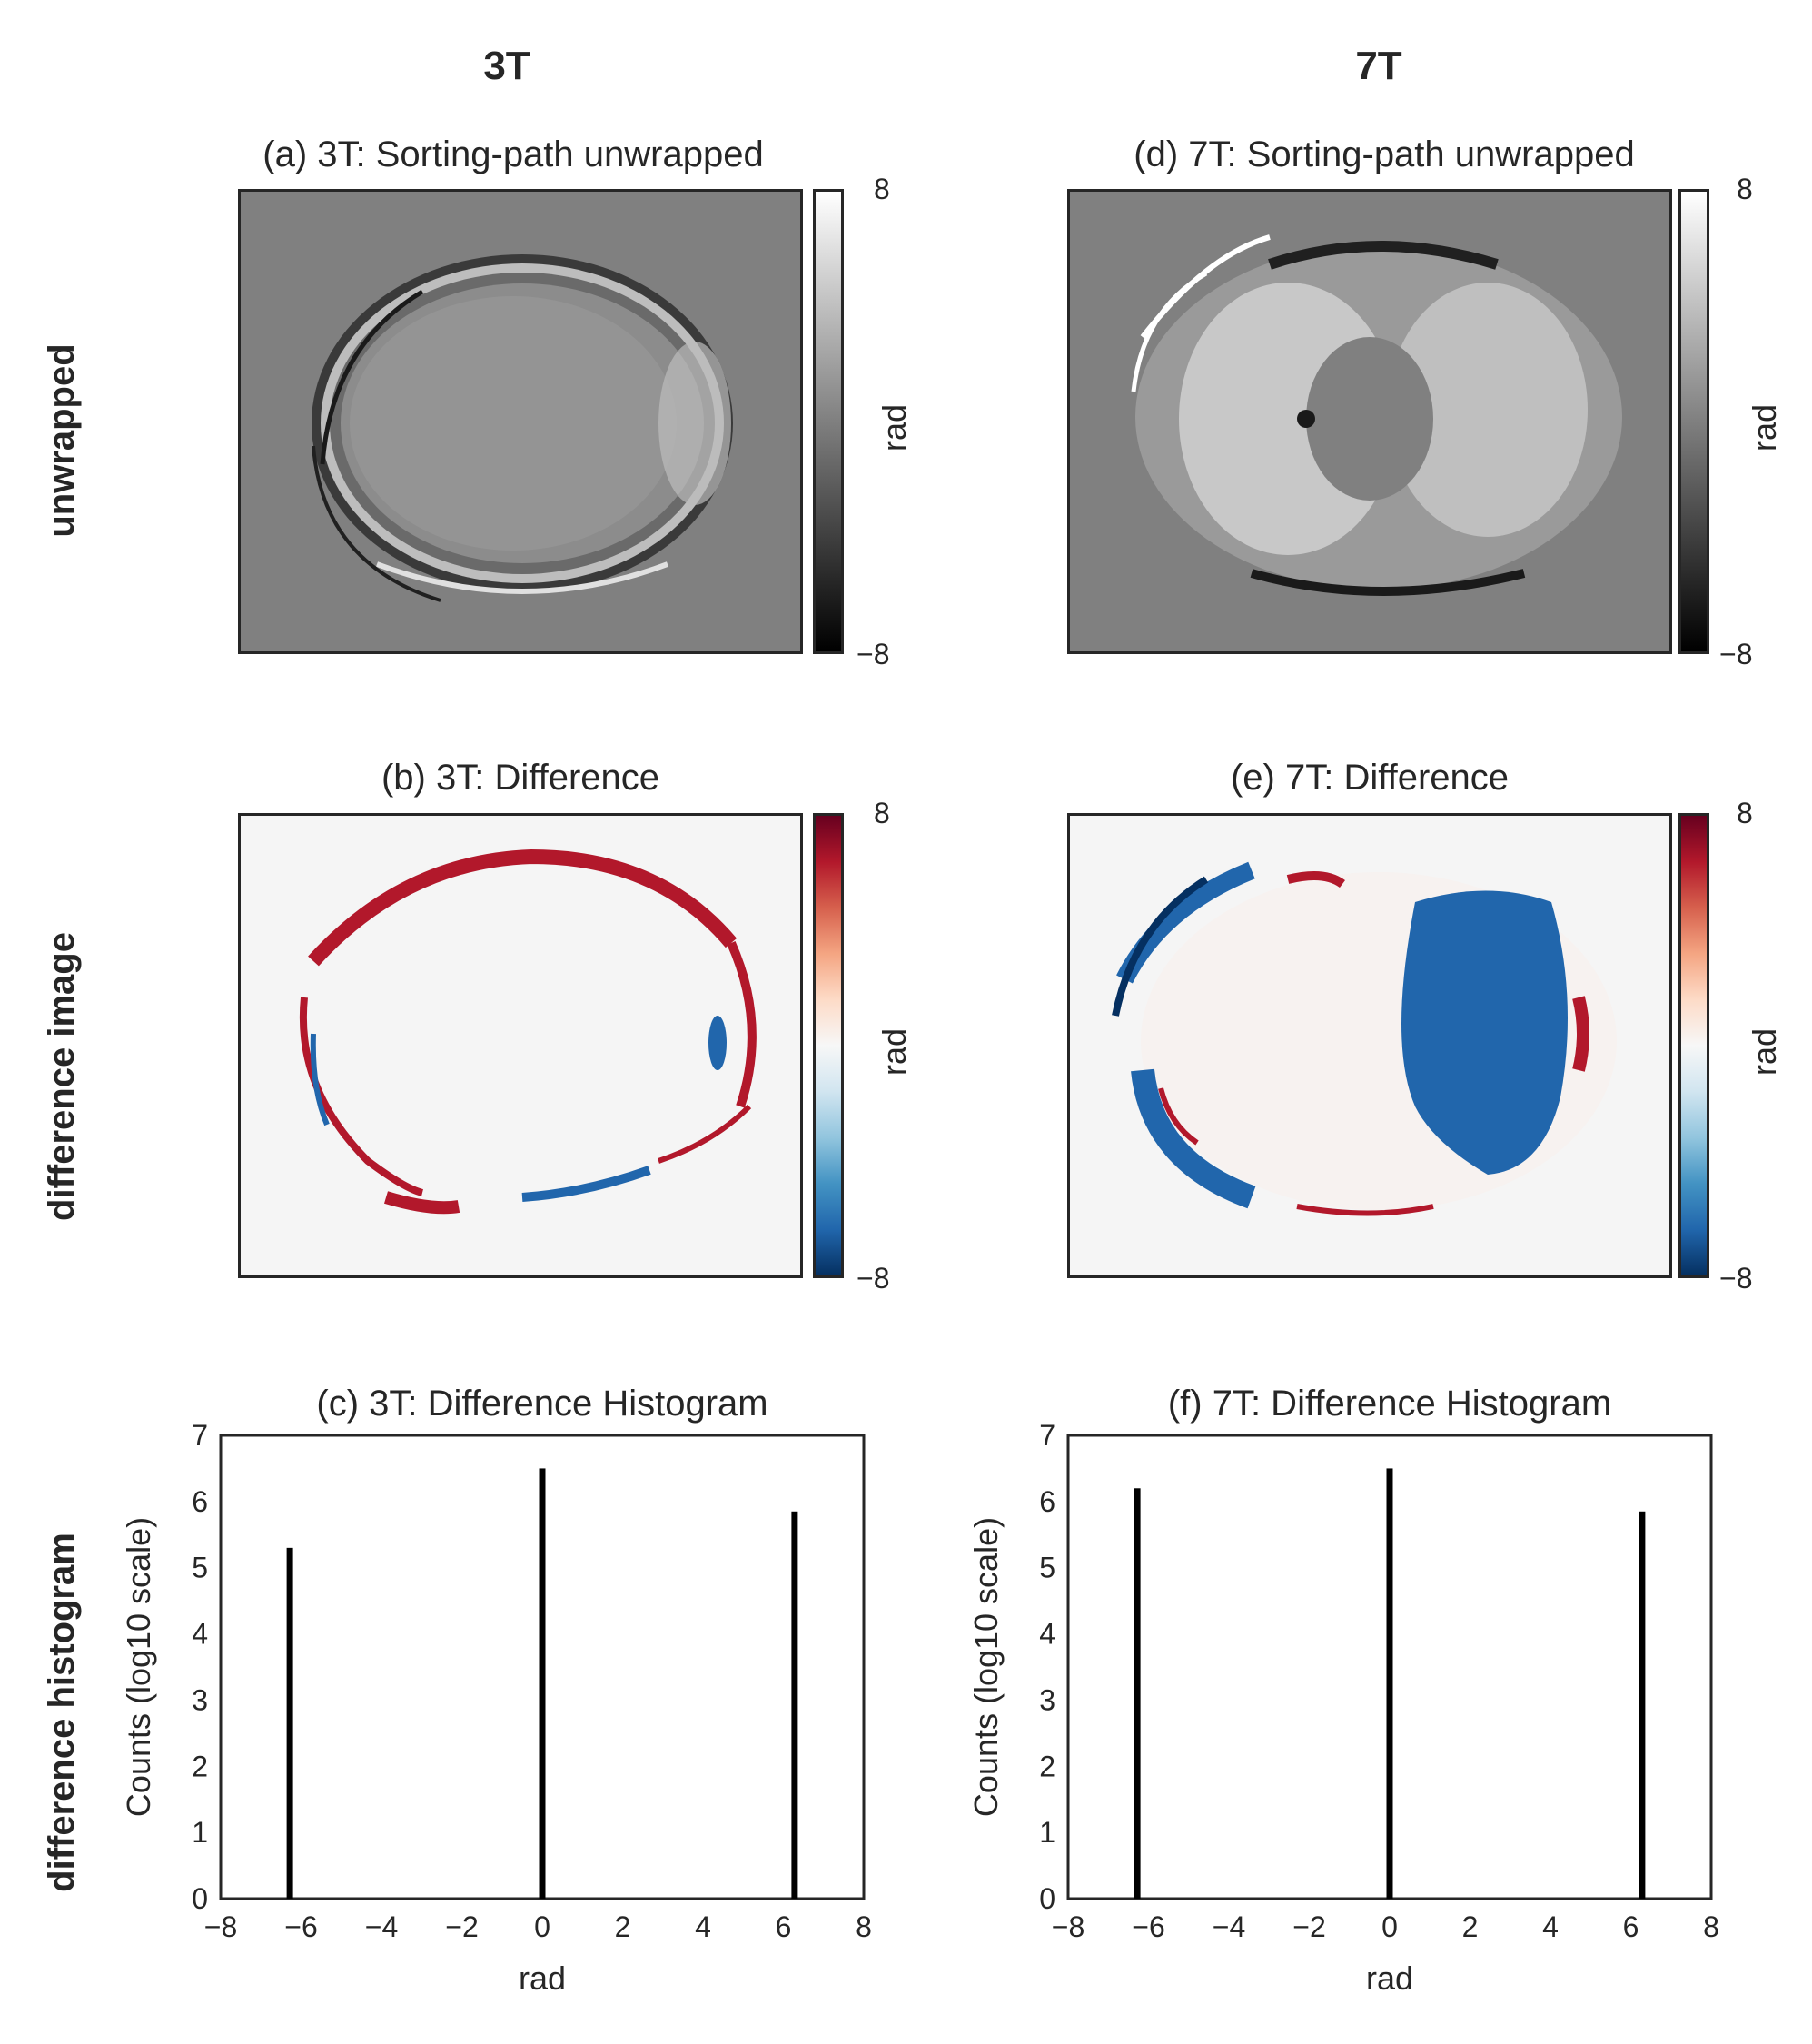 This screenshot has width=1812, height=2044. Describe the element at coordinates (1764, 428) in the screenshot. I see `panel-d-cbar-label: rad` at that location.